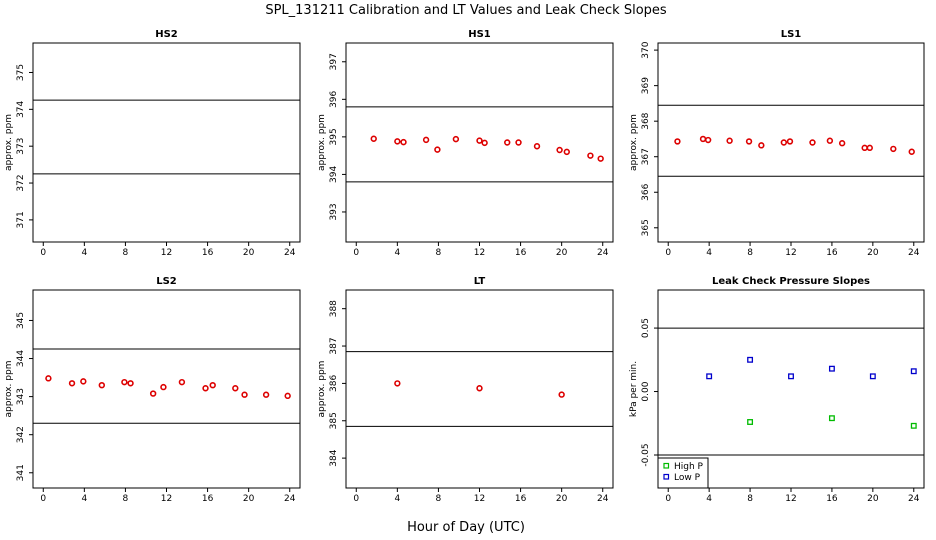 This screenshot has height=540, width=936. Describe the element at coordinates (646, 49) in the screenshot. I see `y-tick-label: 370` at that location.